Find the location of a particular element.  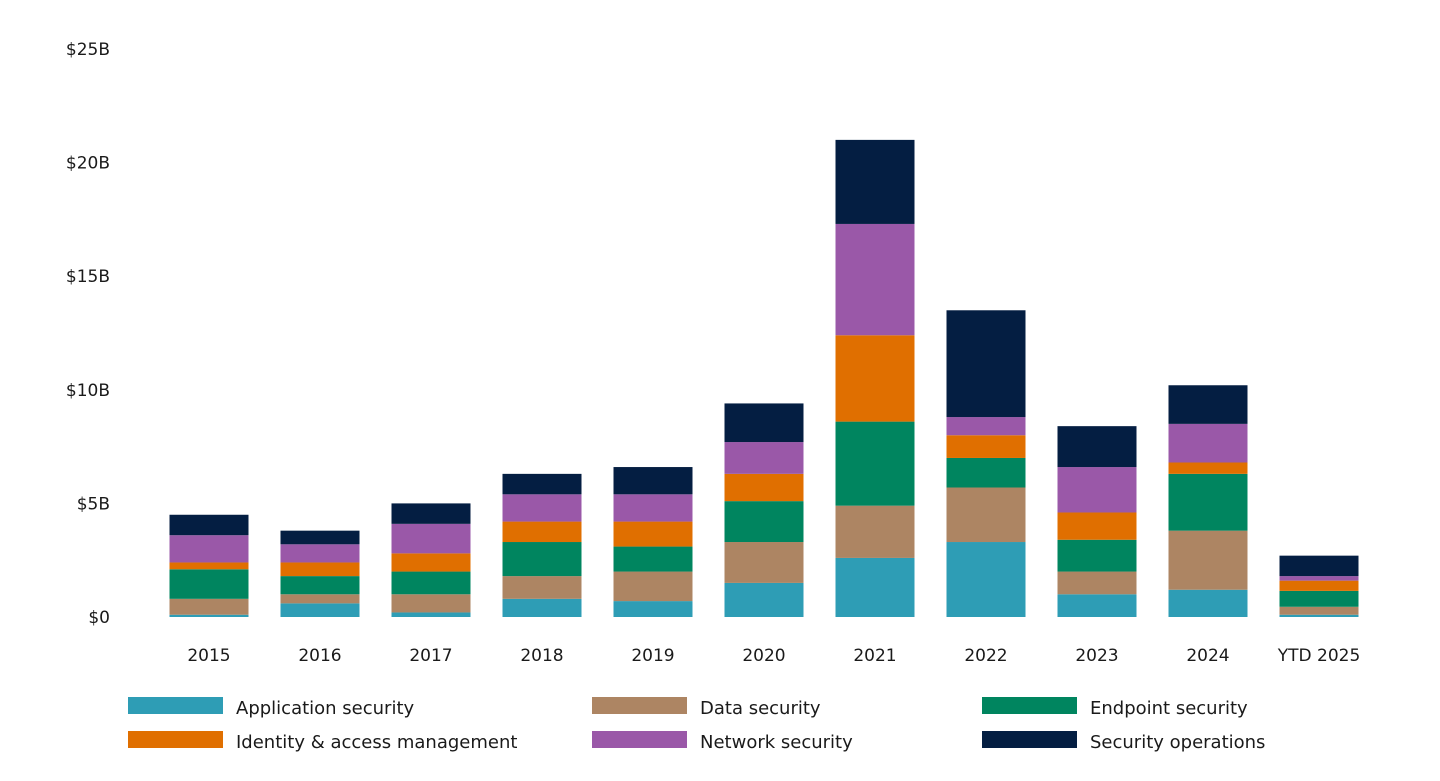

bar-2015-network-security is located at coordinates (209, 549).